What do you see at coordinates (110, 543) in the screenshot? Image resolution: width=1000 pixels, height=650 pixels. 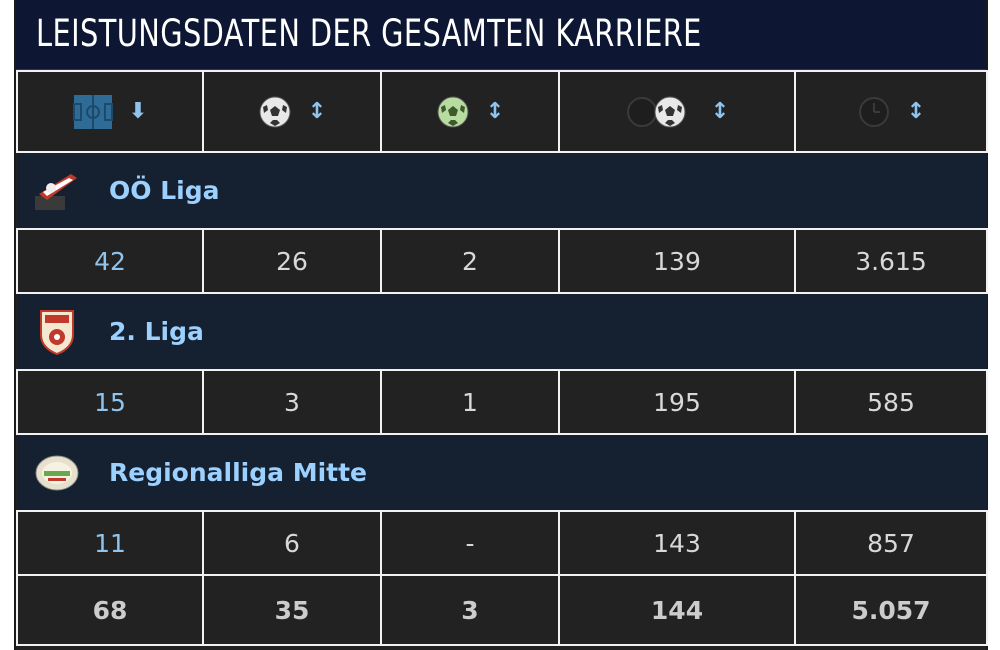 I see `appearances-link: 11` at bounding box center [110, 543].